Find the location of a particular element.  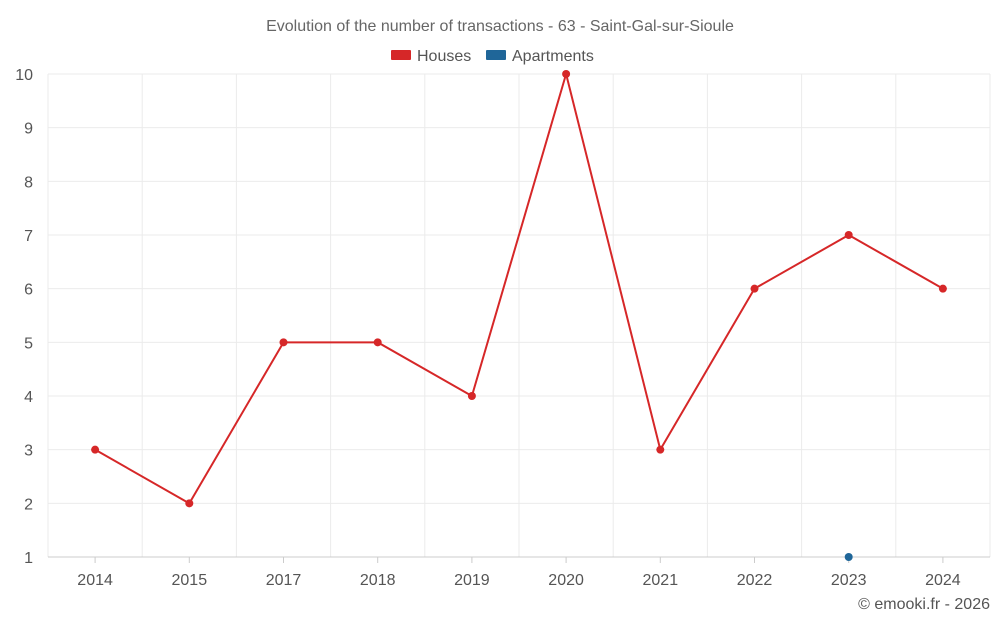

y-tick-label: 5 is located at coordinates (28, 343).